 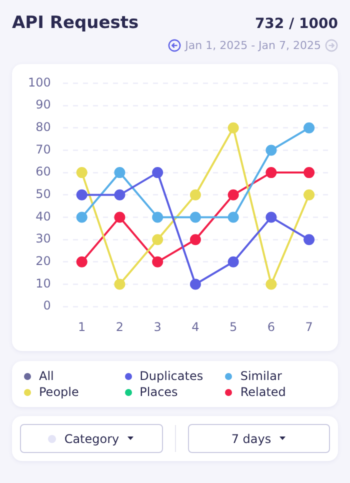 What do you see at coordinates (47, 305) in the screenshot?
I see `y-tick-label: 0` at bounding box center [47, 305].